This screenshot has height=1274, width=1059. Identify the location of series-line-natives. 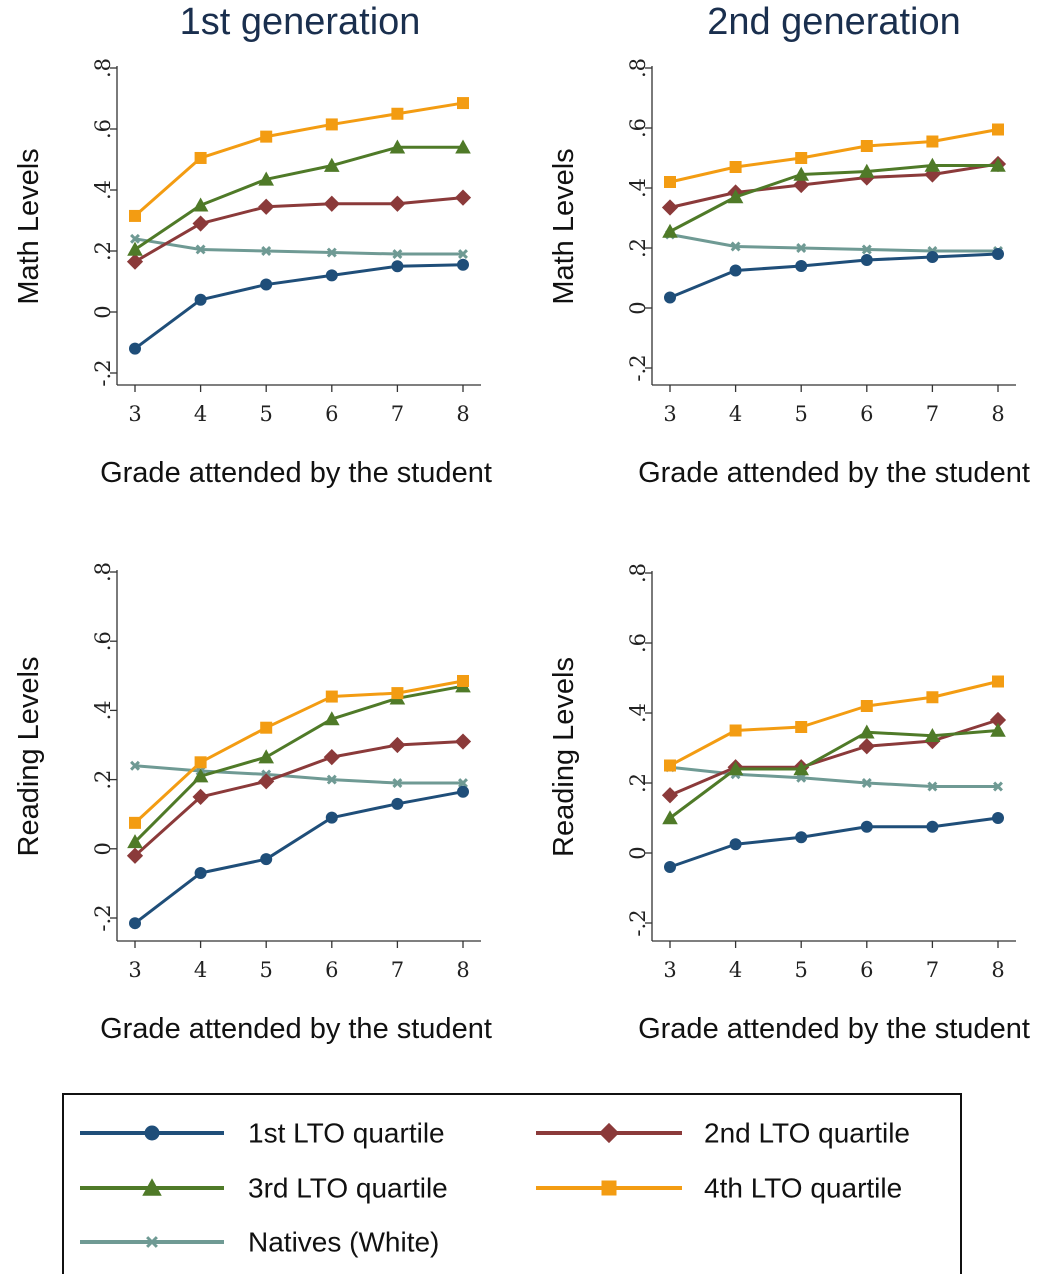
(833, 243).